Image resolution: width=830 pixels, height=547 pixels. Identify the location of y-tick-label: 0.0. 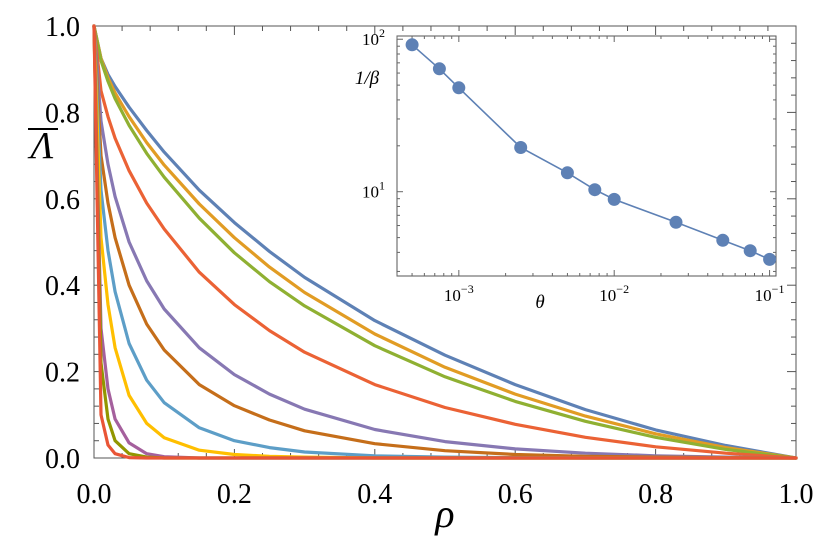
(62, 459).